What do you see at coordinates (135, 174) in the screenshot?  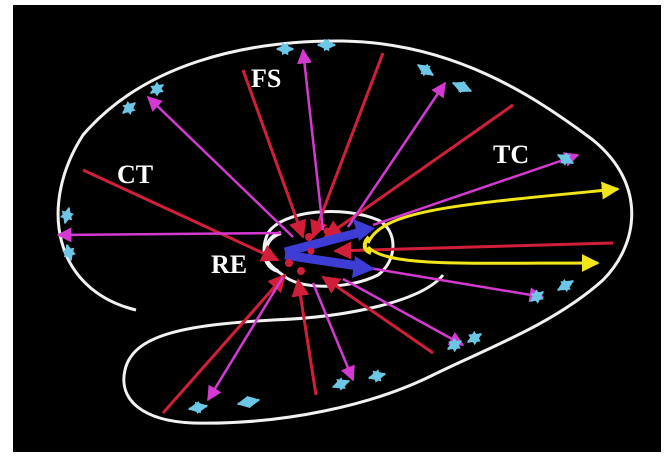 I see `label-ct: CT` at bounding box center [135, 174].